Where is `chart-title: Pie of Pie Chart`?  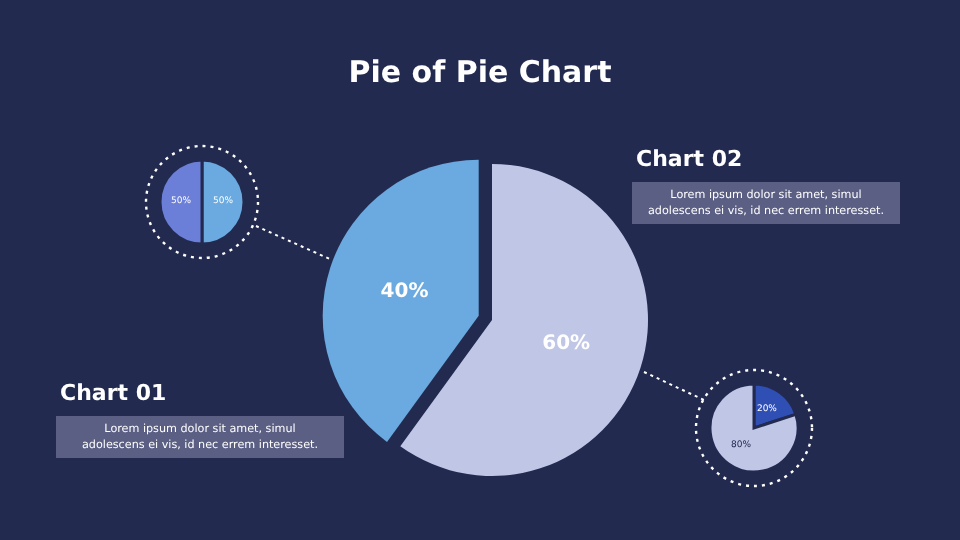 chart-title: Pie of Pie Chart is located at coordinates (480, 72).